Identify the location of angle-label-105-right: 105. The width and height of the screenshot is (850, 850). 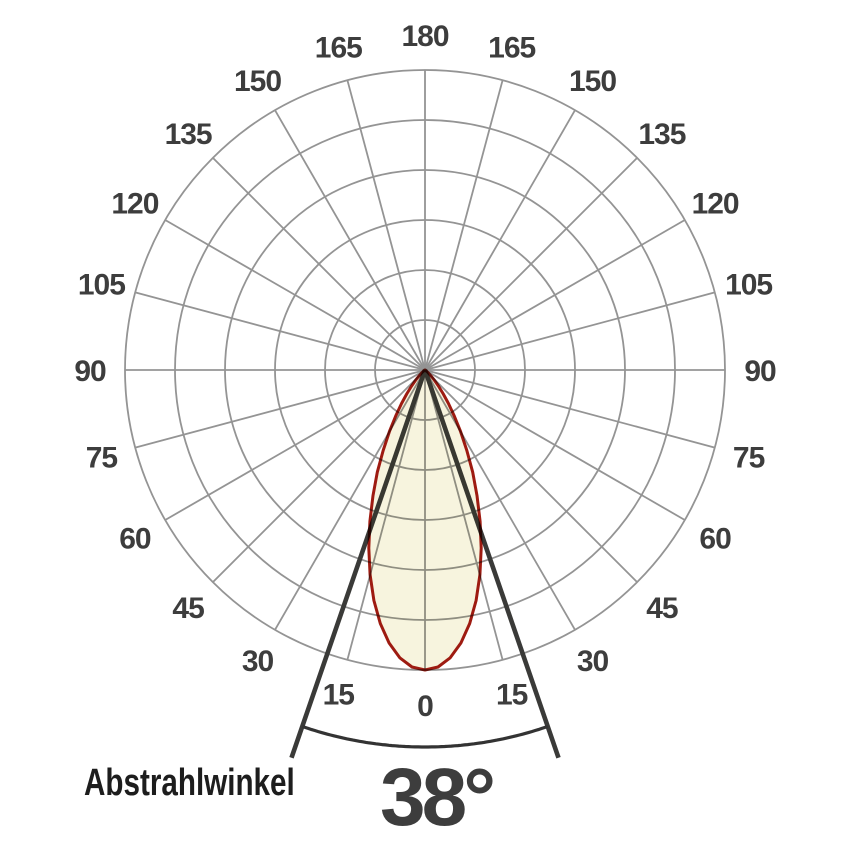
(748, 284).